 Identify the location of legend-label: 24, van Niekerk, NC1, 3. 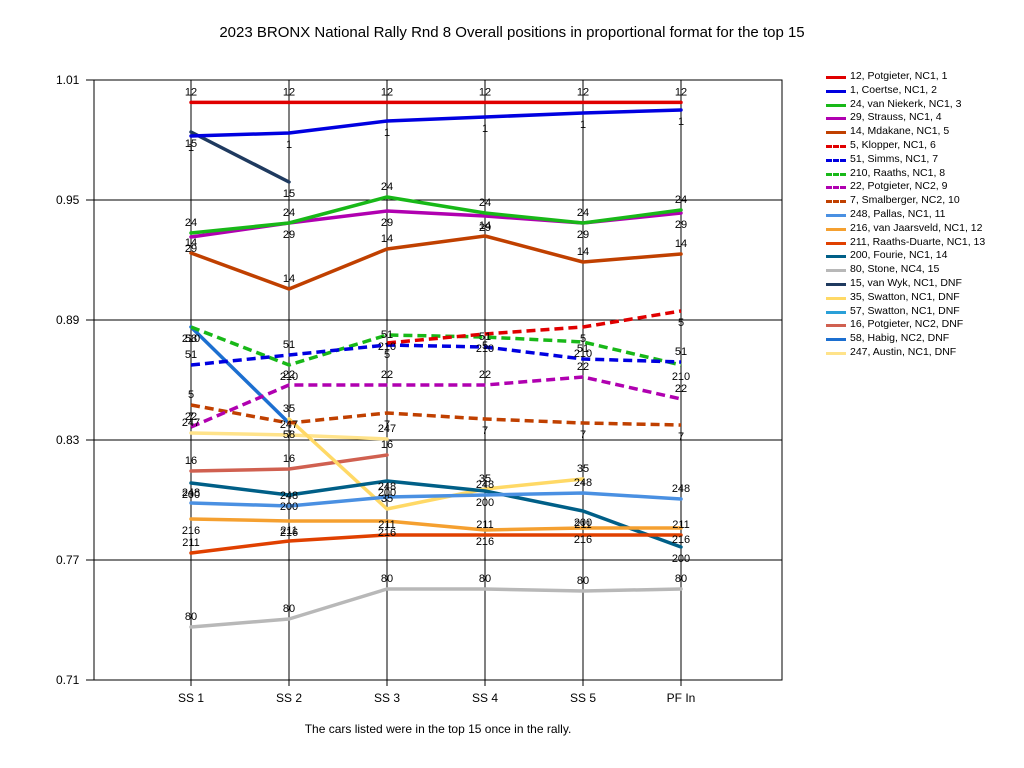
(906, 103).